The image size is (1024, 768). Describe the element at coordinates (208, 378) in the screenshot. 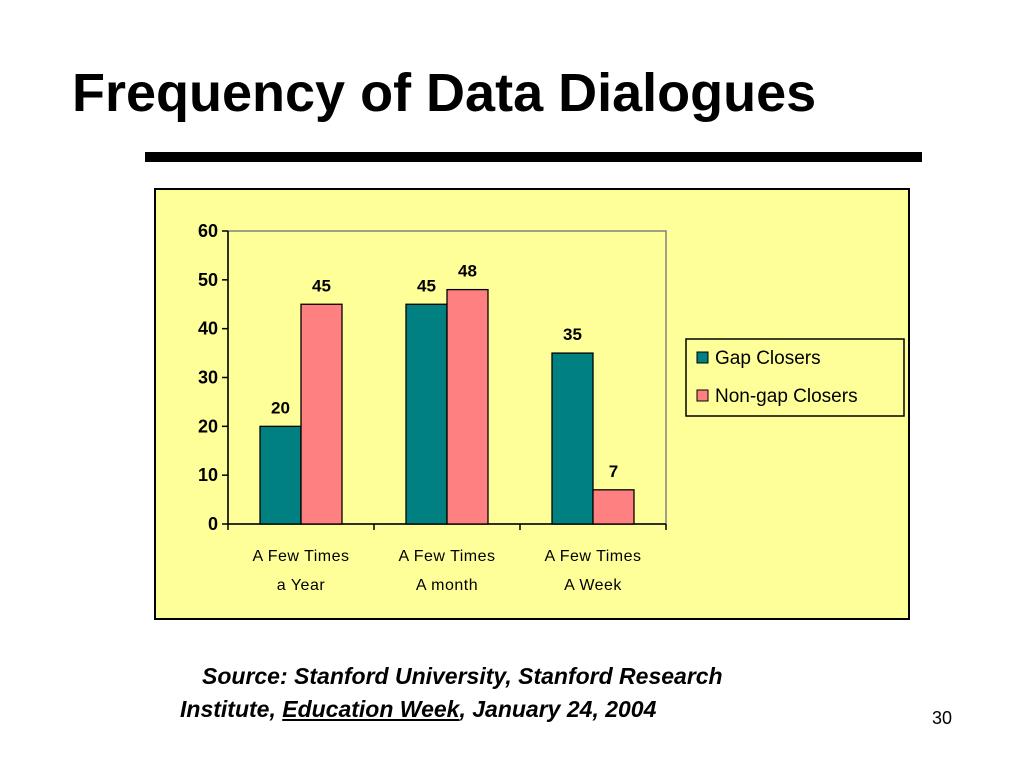

I see `y-tick-label: 30` at that location.